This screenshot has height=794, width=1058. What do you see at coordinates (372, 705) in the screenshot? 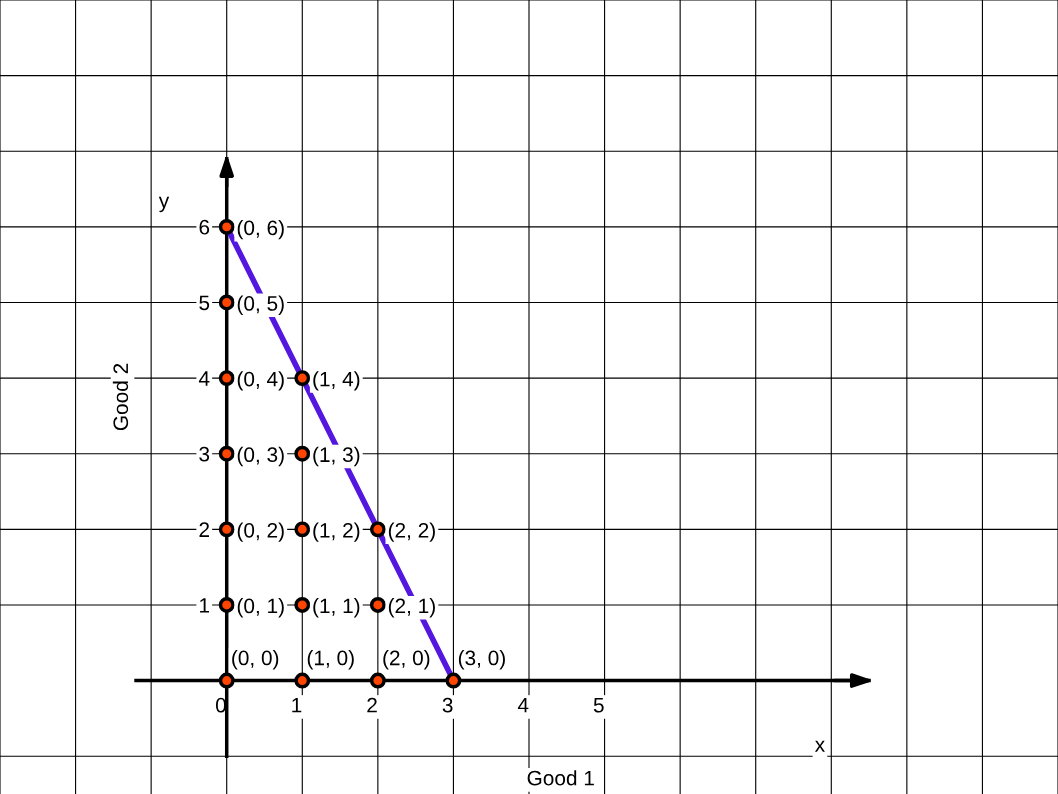
I see `x-tick-label: 2` at bounding box center [372, 705].